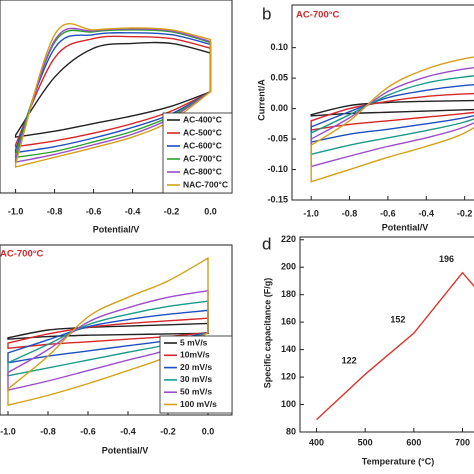  What do you see at coordinates (295, 419) in the screenshot?
I see `data-label: 89` at bounding box center [295, 419].